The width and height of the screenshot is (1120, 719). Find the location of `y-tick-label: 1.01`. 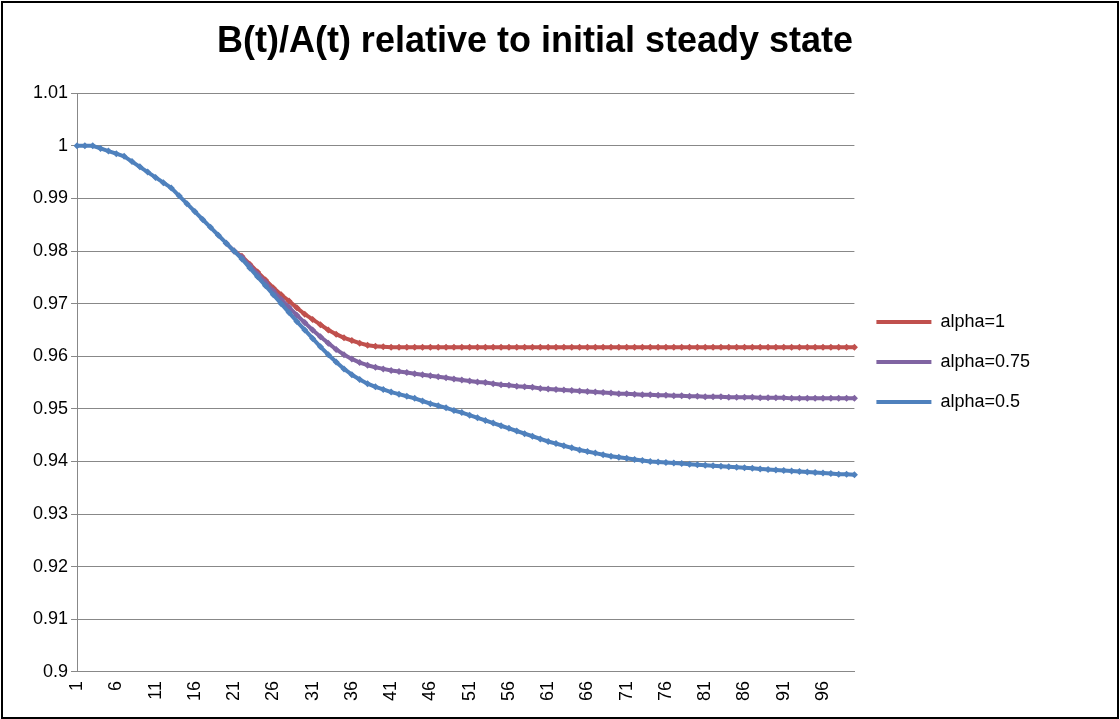

y-tick-label: 1.01 is located at coordinates (50, 92).